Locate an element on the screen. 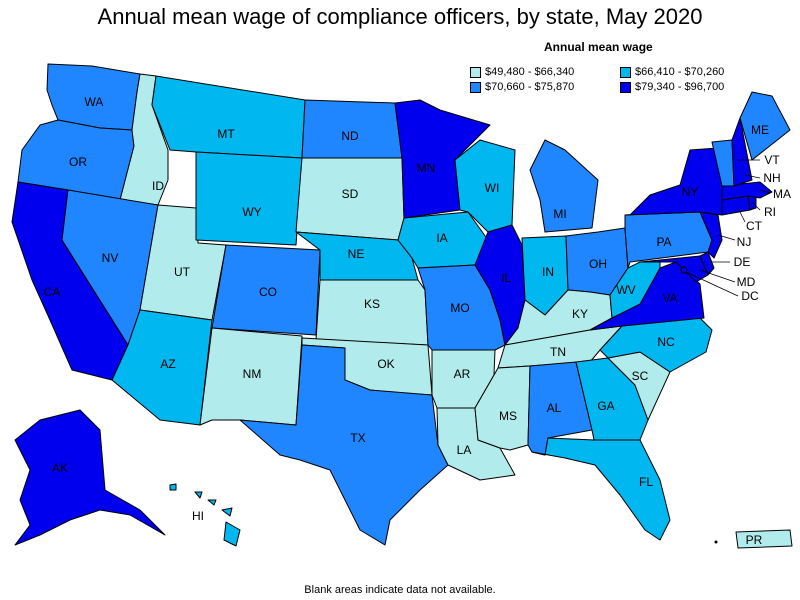 The image size is (800, 600). legend-label-bin-1: $66,410 - $70,260 is located at coordinates (680, 72).